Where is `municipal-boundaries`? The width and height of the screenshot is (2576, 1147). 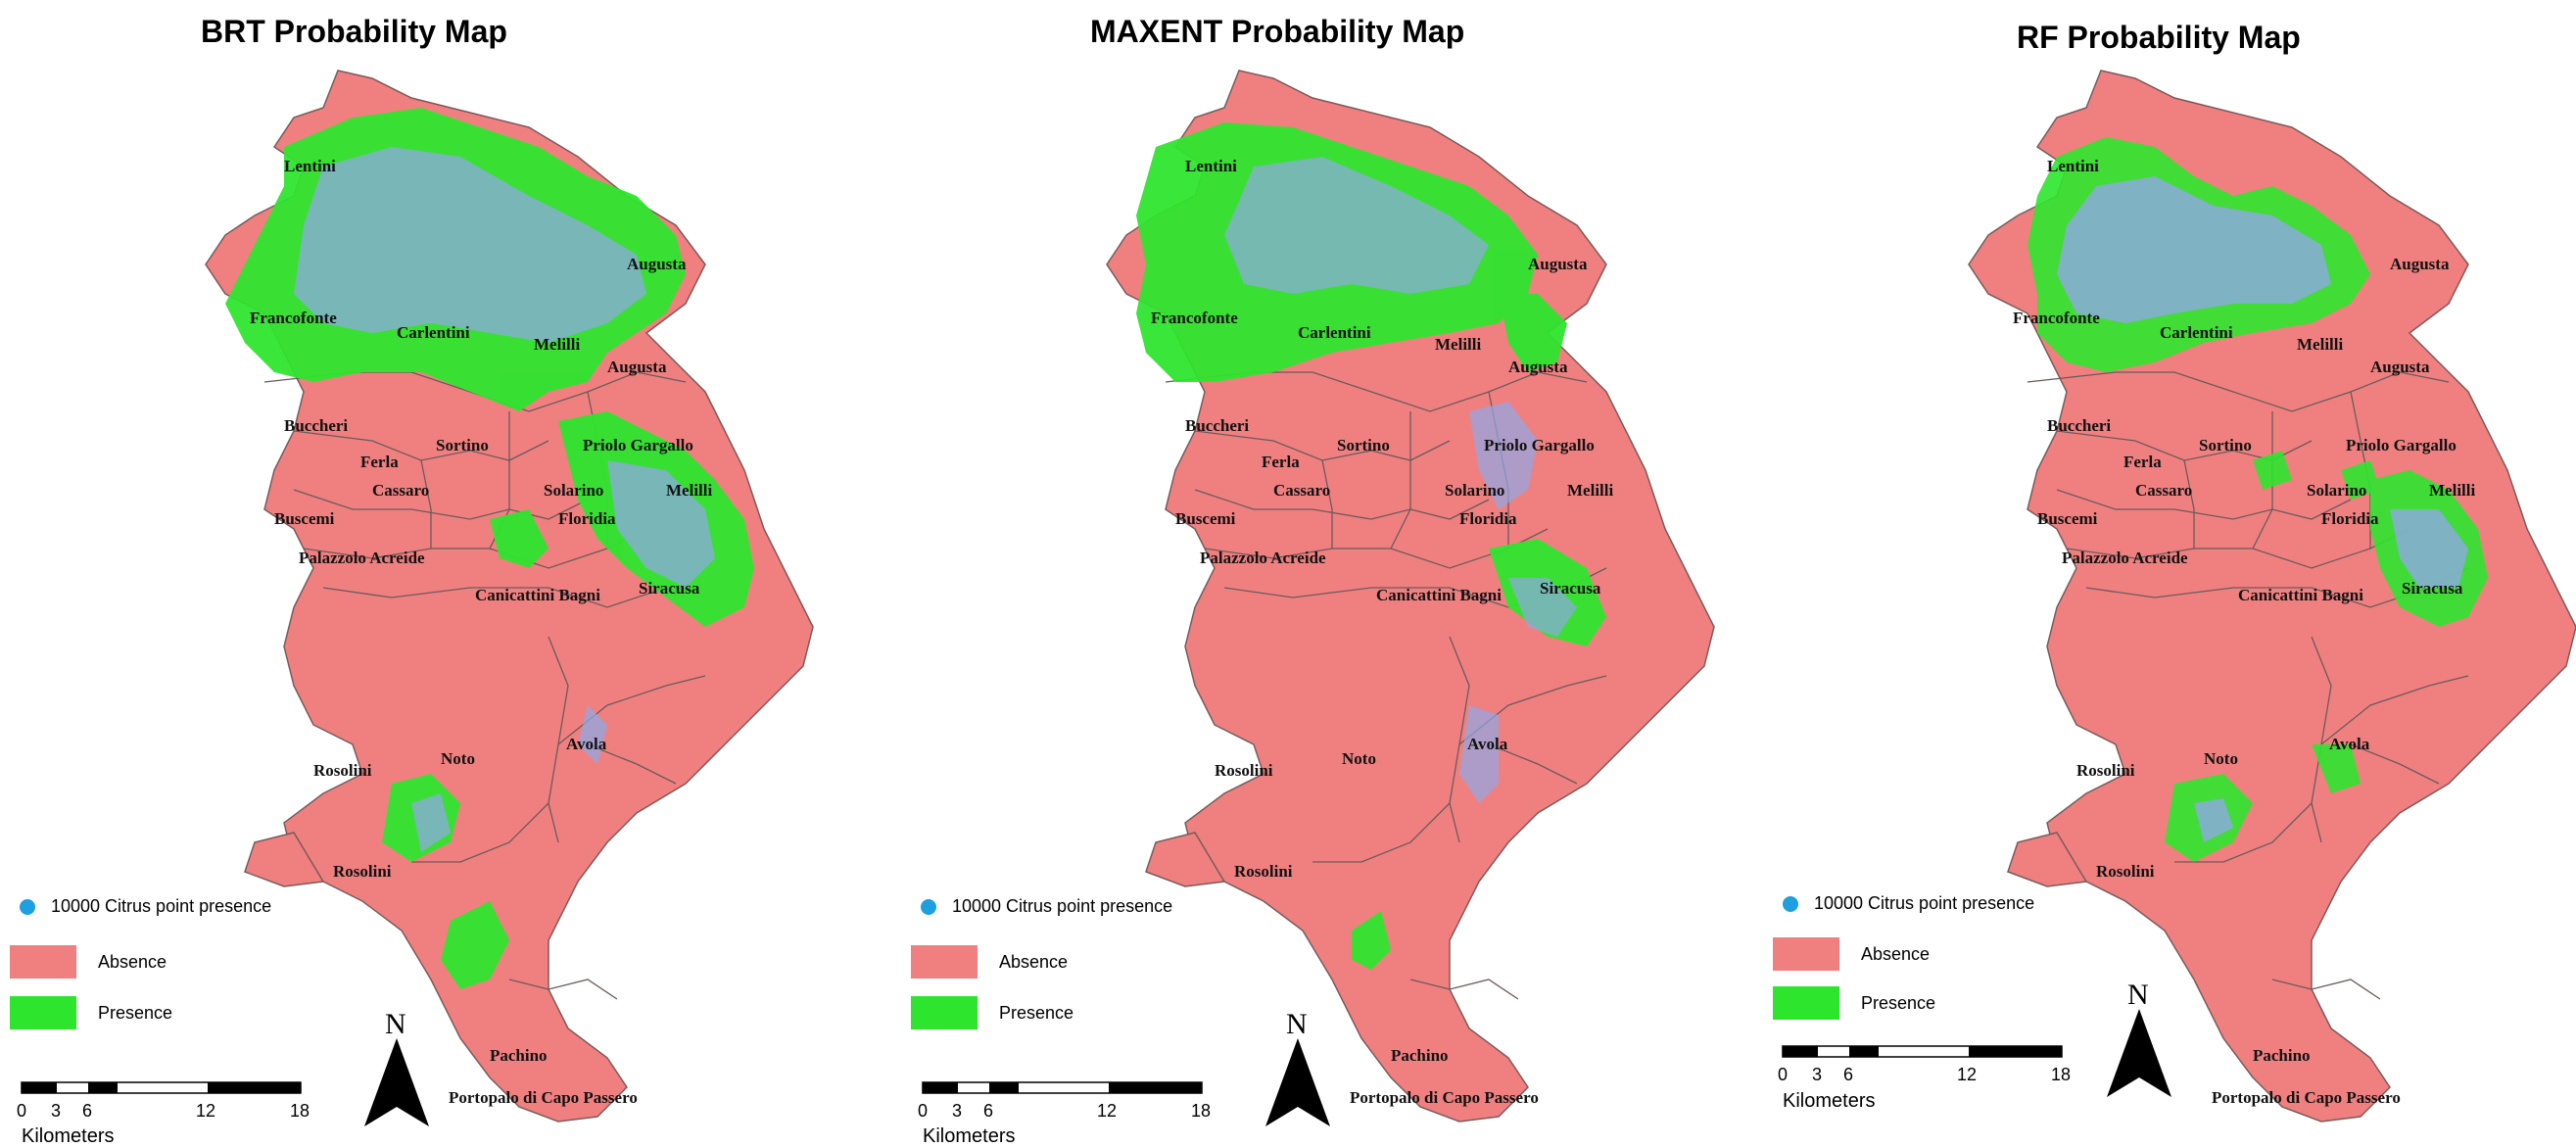
municipal-boundaries is located at coordinates (2248, 685).